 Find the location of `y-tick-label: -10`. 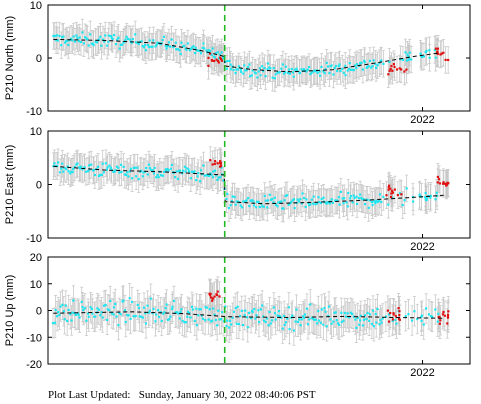

y-tick-label: -10 is located at coordinates (34, 112).